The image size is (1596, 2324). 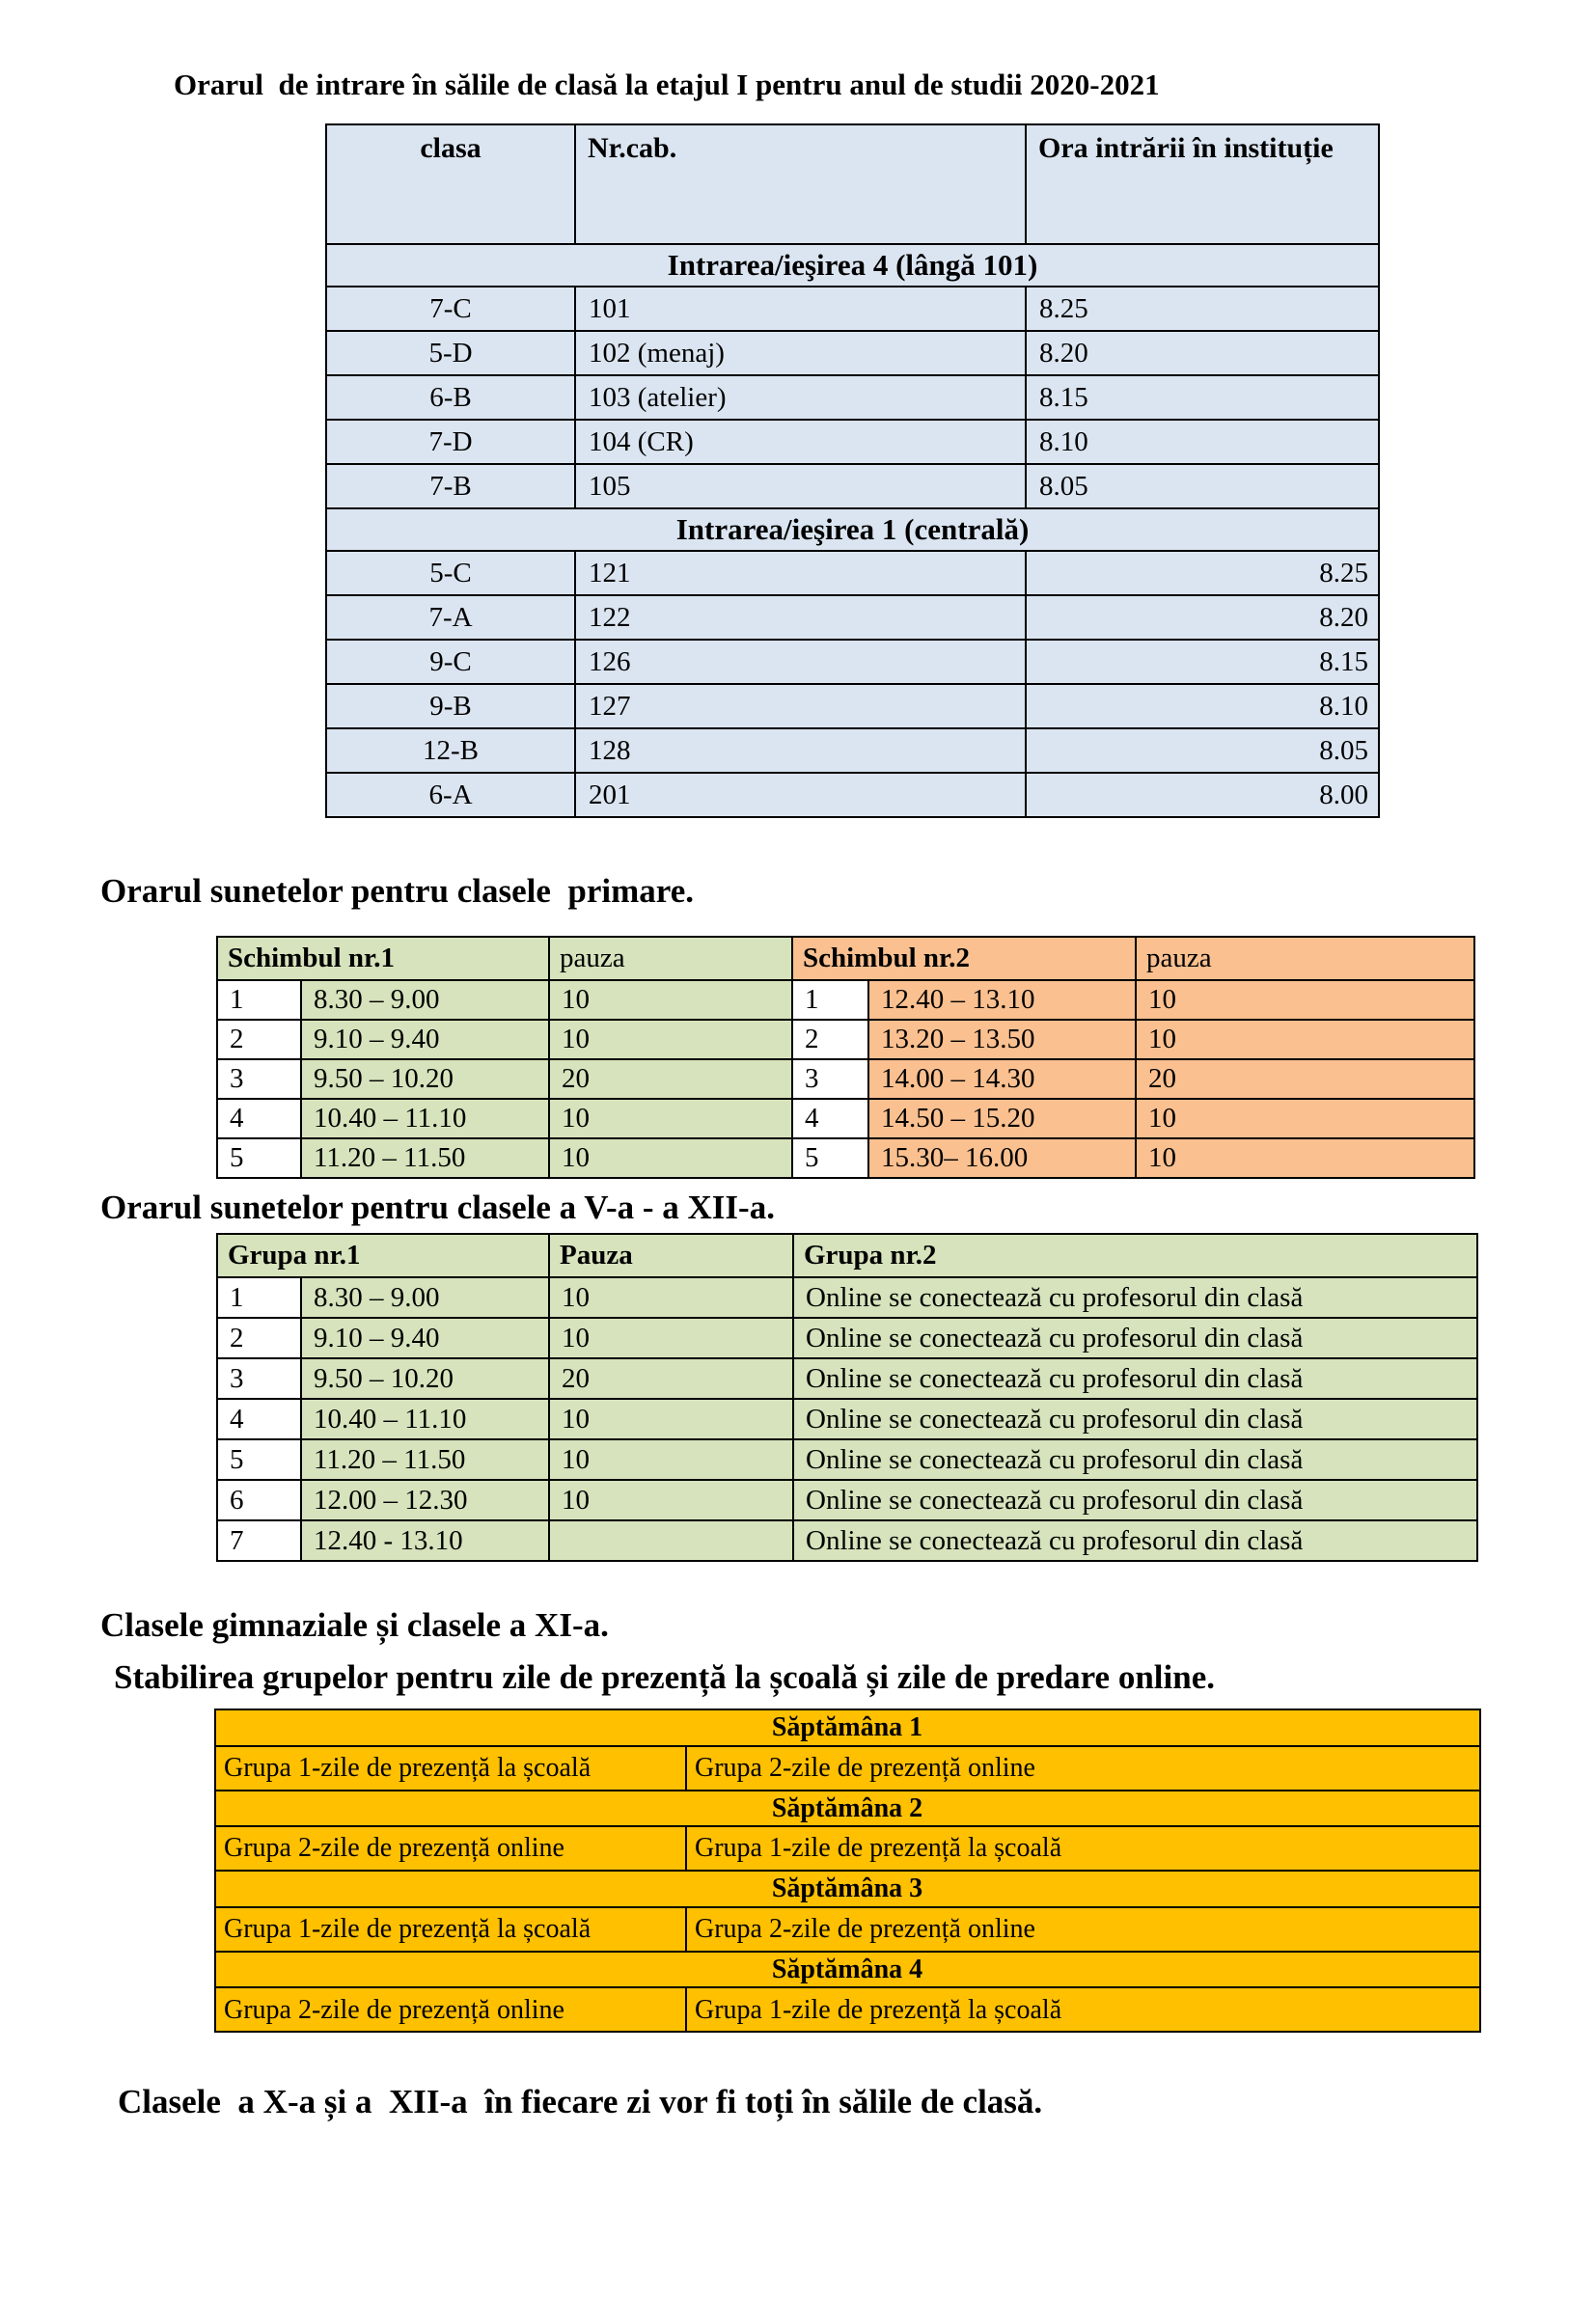 I want to click on table-row: 5 11.20 – 11.50 10 5 15.30– 16.00 10, so click(x=846, y=1158).